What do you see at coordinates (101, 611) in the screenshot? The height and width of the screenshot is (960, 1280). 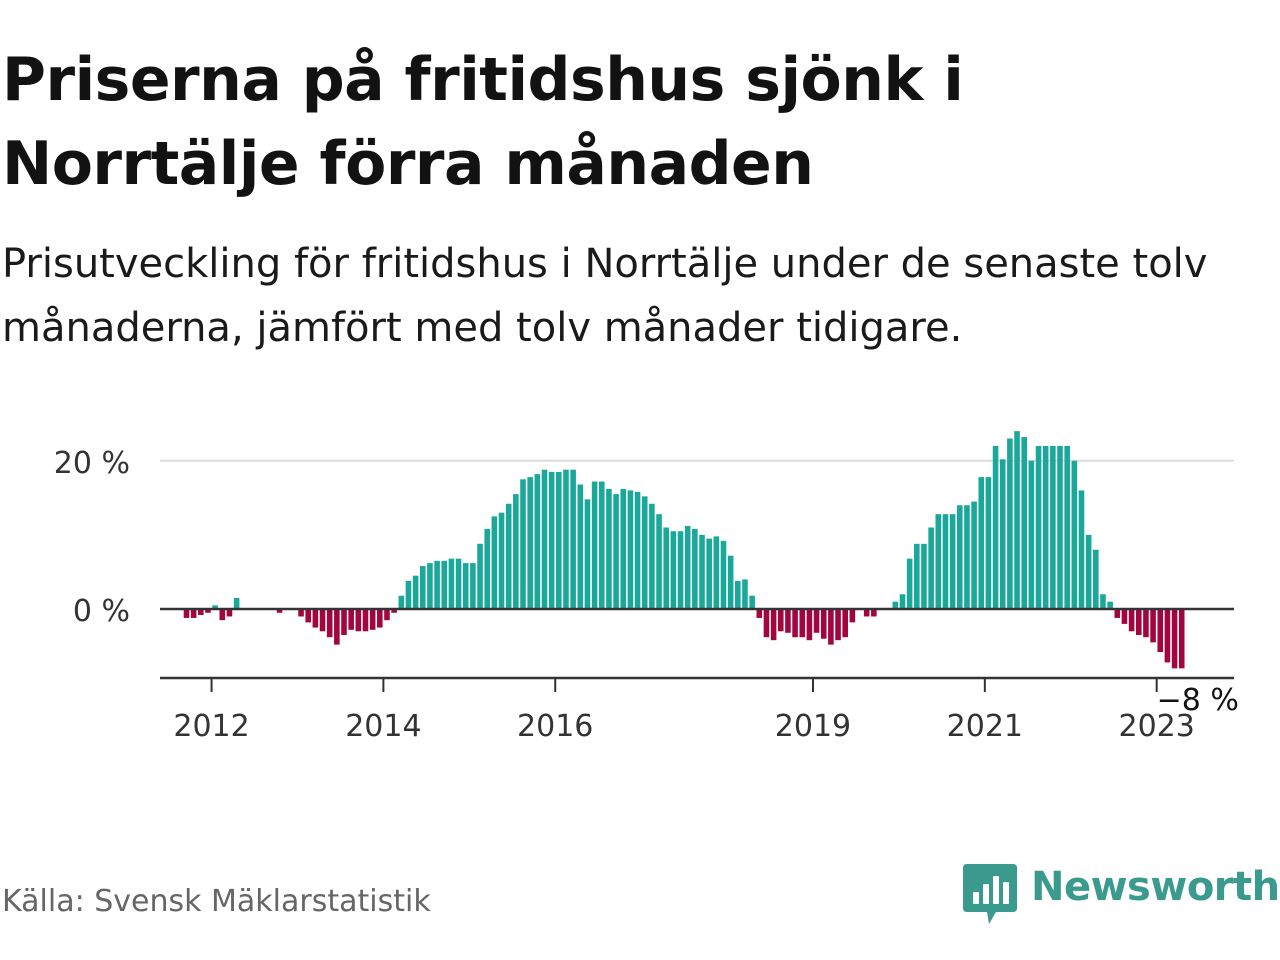 I see `y-tick-label: 0 %` at bounding box center [101, 611].